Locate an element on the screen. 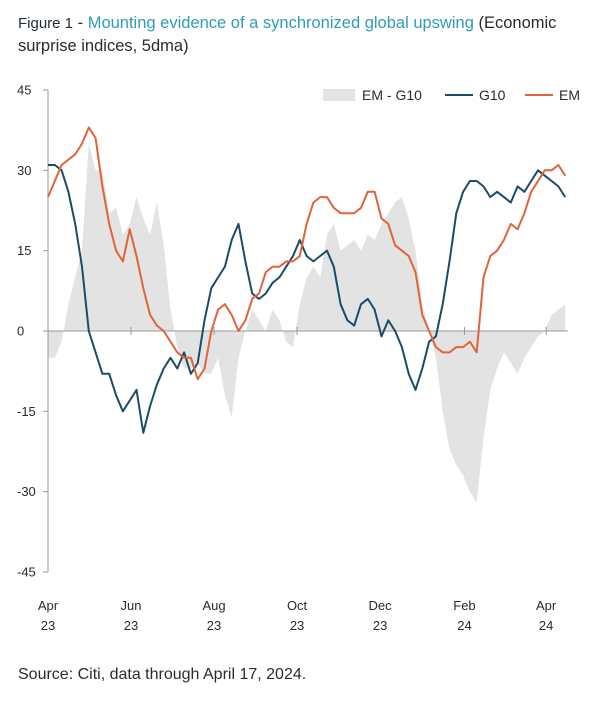 The width and height of the screenshot is (600, 703). x-tick-label: Feb is located at coordinates (464, 605).